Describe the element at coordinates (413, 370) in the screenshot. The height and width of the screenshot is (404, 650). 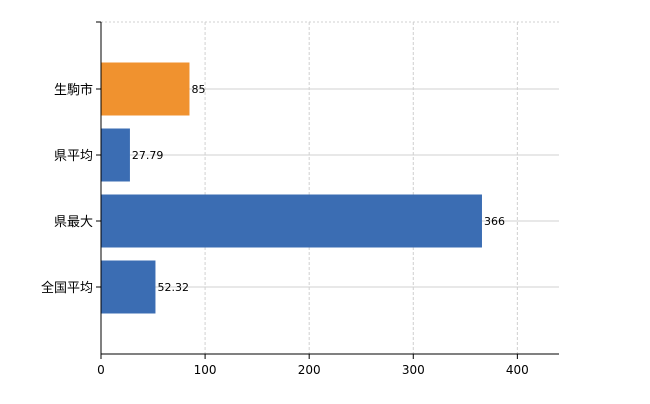
I see `x-tick-label: 300` at that location.